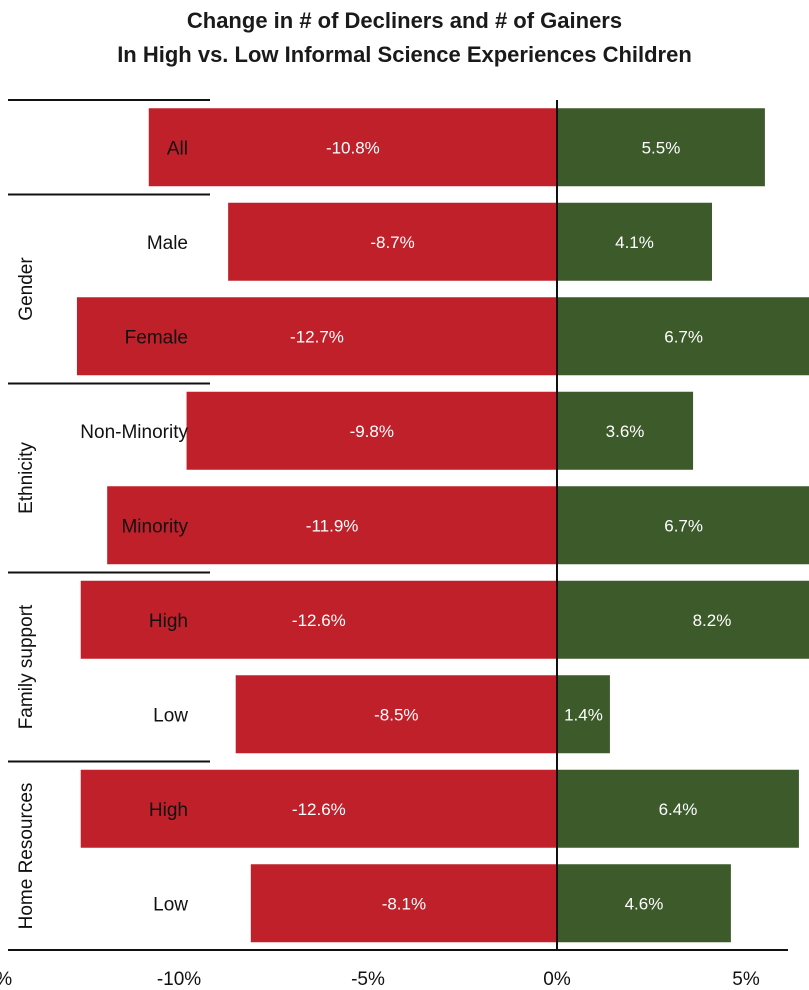 This screenshot has height=990, width=809. What do you see at coordinates (134, 432) in the screenshot?
I see `category-label: Non-Minority` at bounding box center [134, 432].